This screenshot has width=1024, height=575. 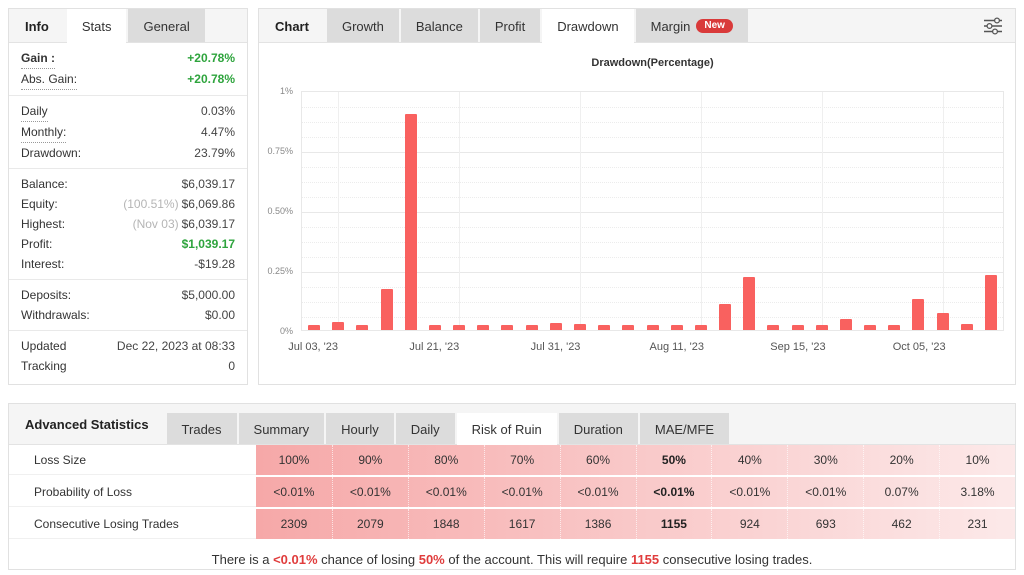 I want to click on tab-drawdown: Drawdown, so click(x=588, y=26).